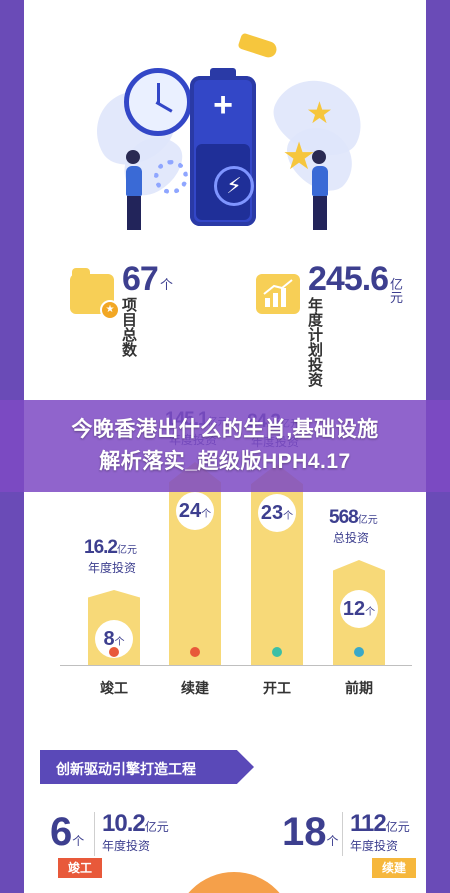  Describe the element at coordinates (126, 769) in the screenshot. I see `section-title: 创新驱动引擎打造工程` at that location.